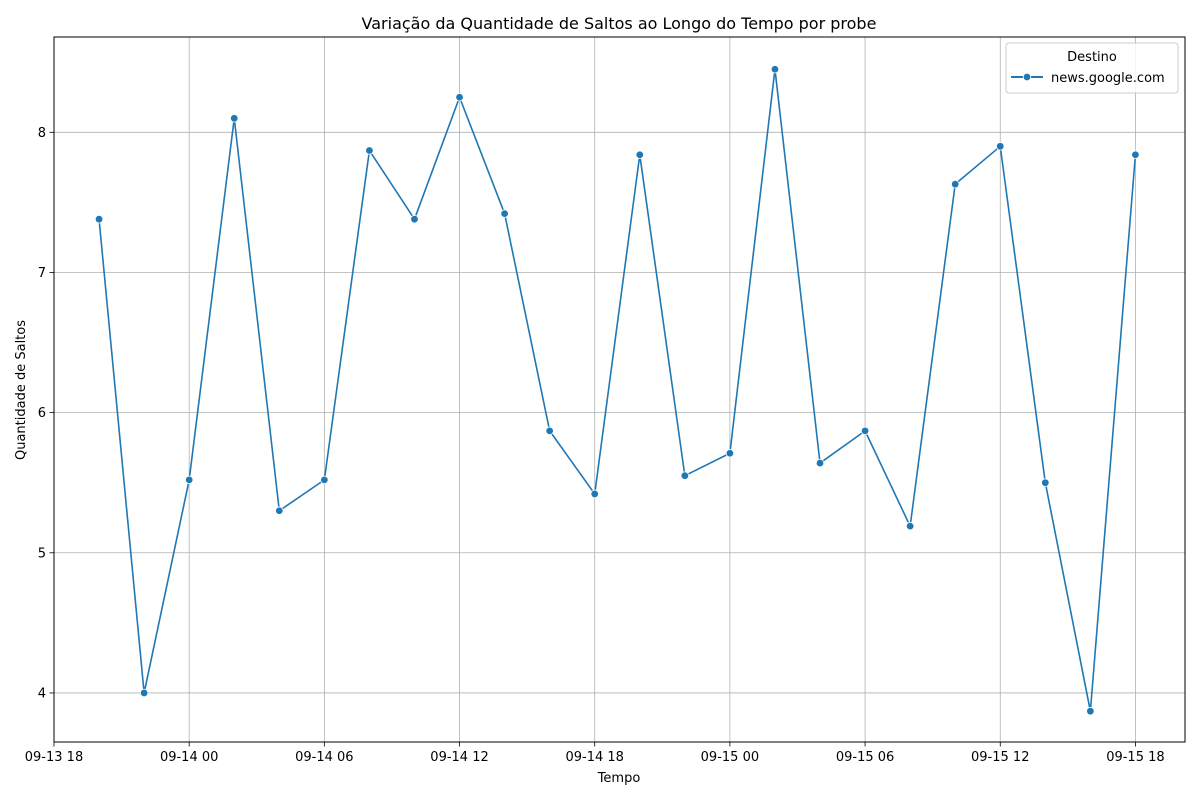  What do you see at coordinates (1027, 77) in the screenshot?
I see `legend-marker-swatch` at bounding box center [1027, 77].